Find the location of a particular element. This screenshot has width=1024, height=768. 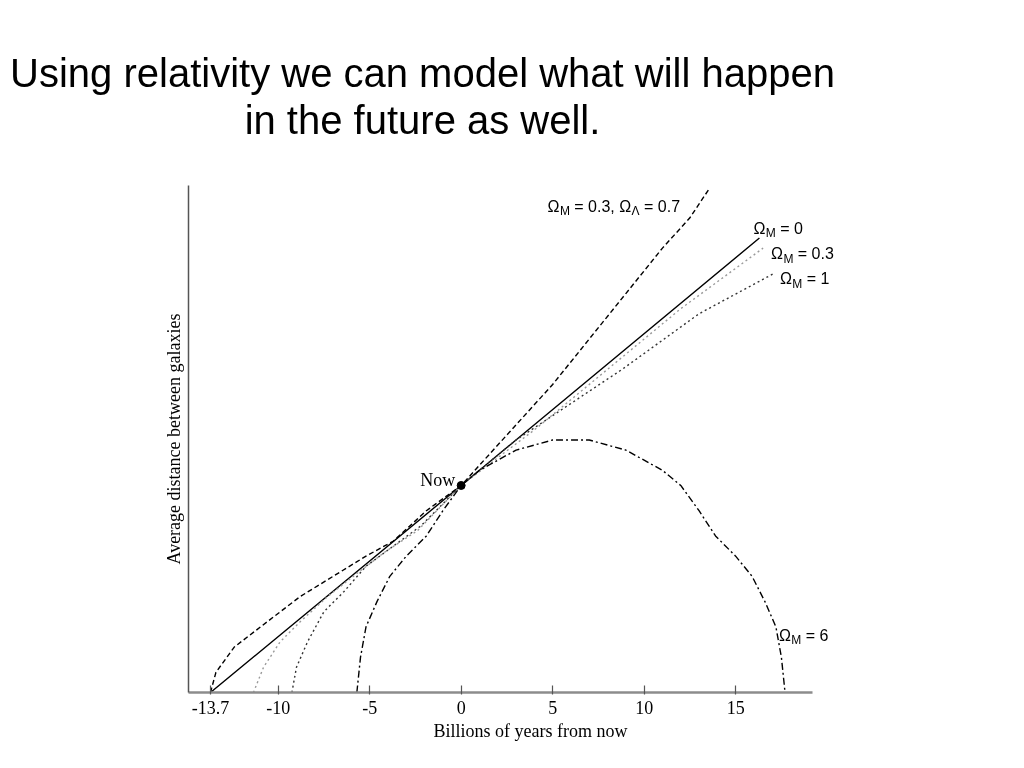

x-tick-label: -10 is located at coordinates (278, 707).